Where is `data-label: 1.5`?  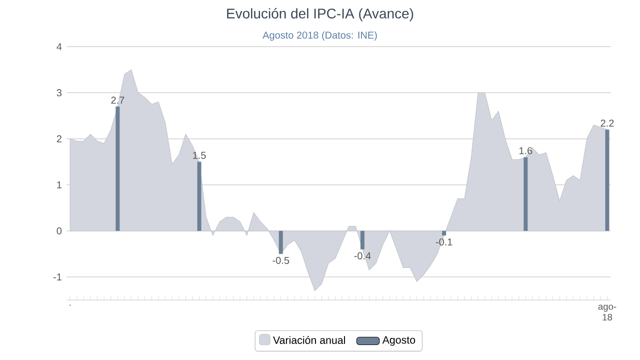 data-label: 1.5 is located at coordinates (199, 155).